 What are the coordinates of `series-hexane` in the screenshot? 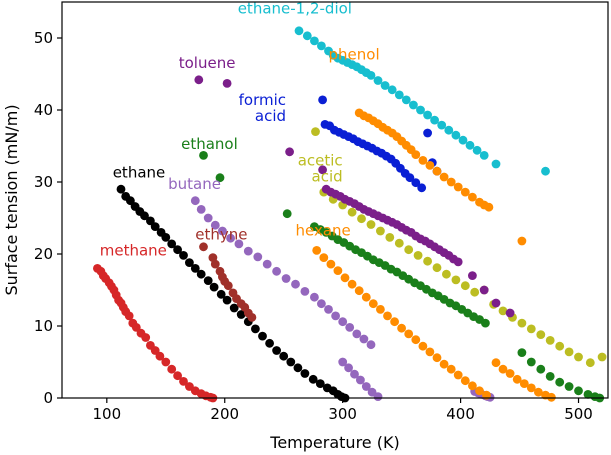 It's located at (434, 324).